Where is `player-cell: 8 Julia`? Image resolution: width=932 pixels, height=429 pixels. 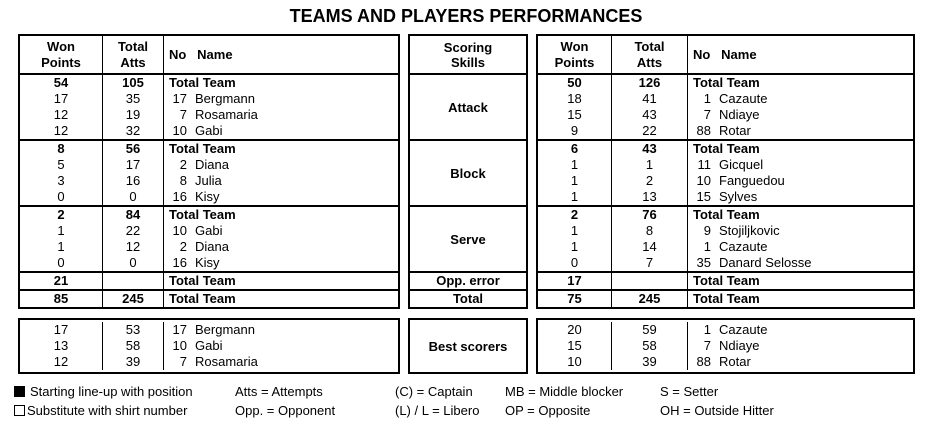 player-cell: 8 Julia is located at coordinates (281, 181).